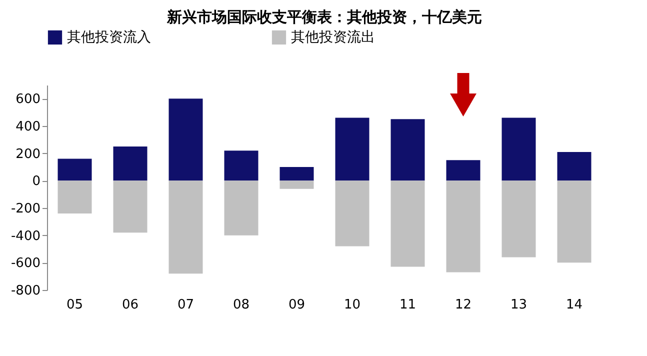 The height and width of the screenshot is (356, 647). Describe the element at coordinates (25, 264) in the screenshot. I see `y-tick-label: -600` at that location.